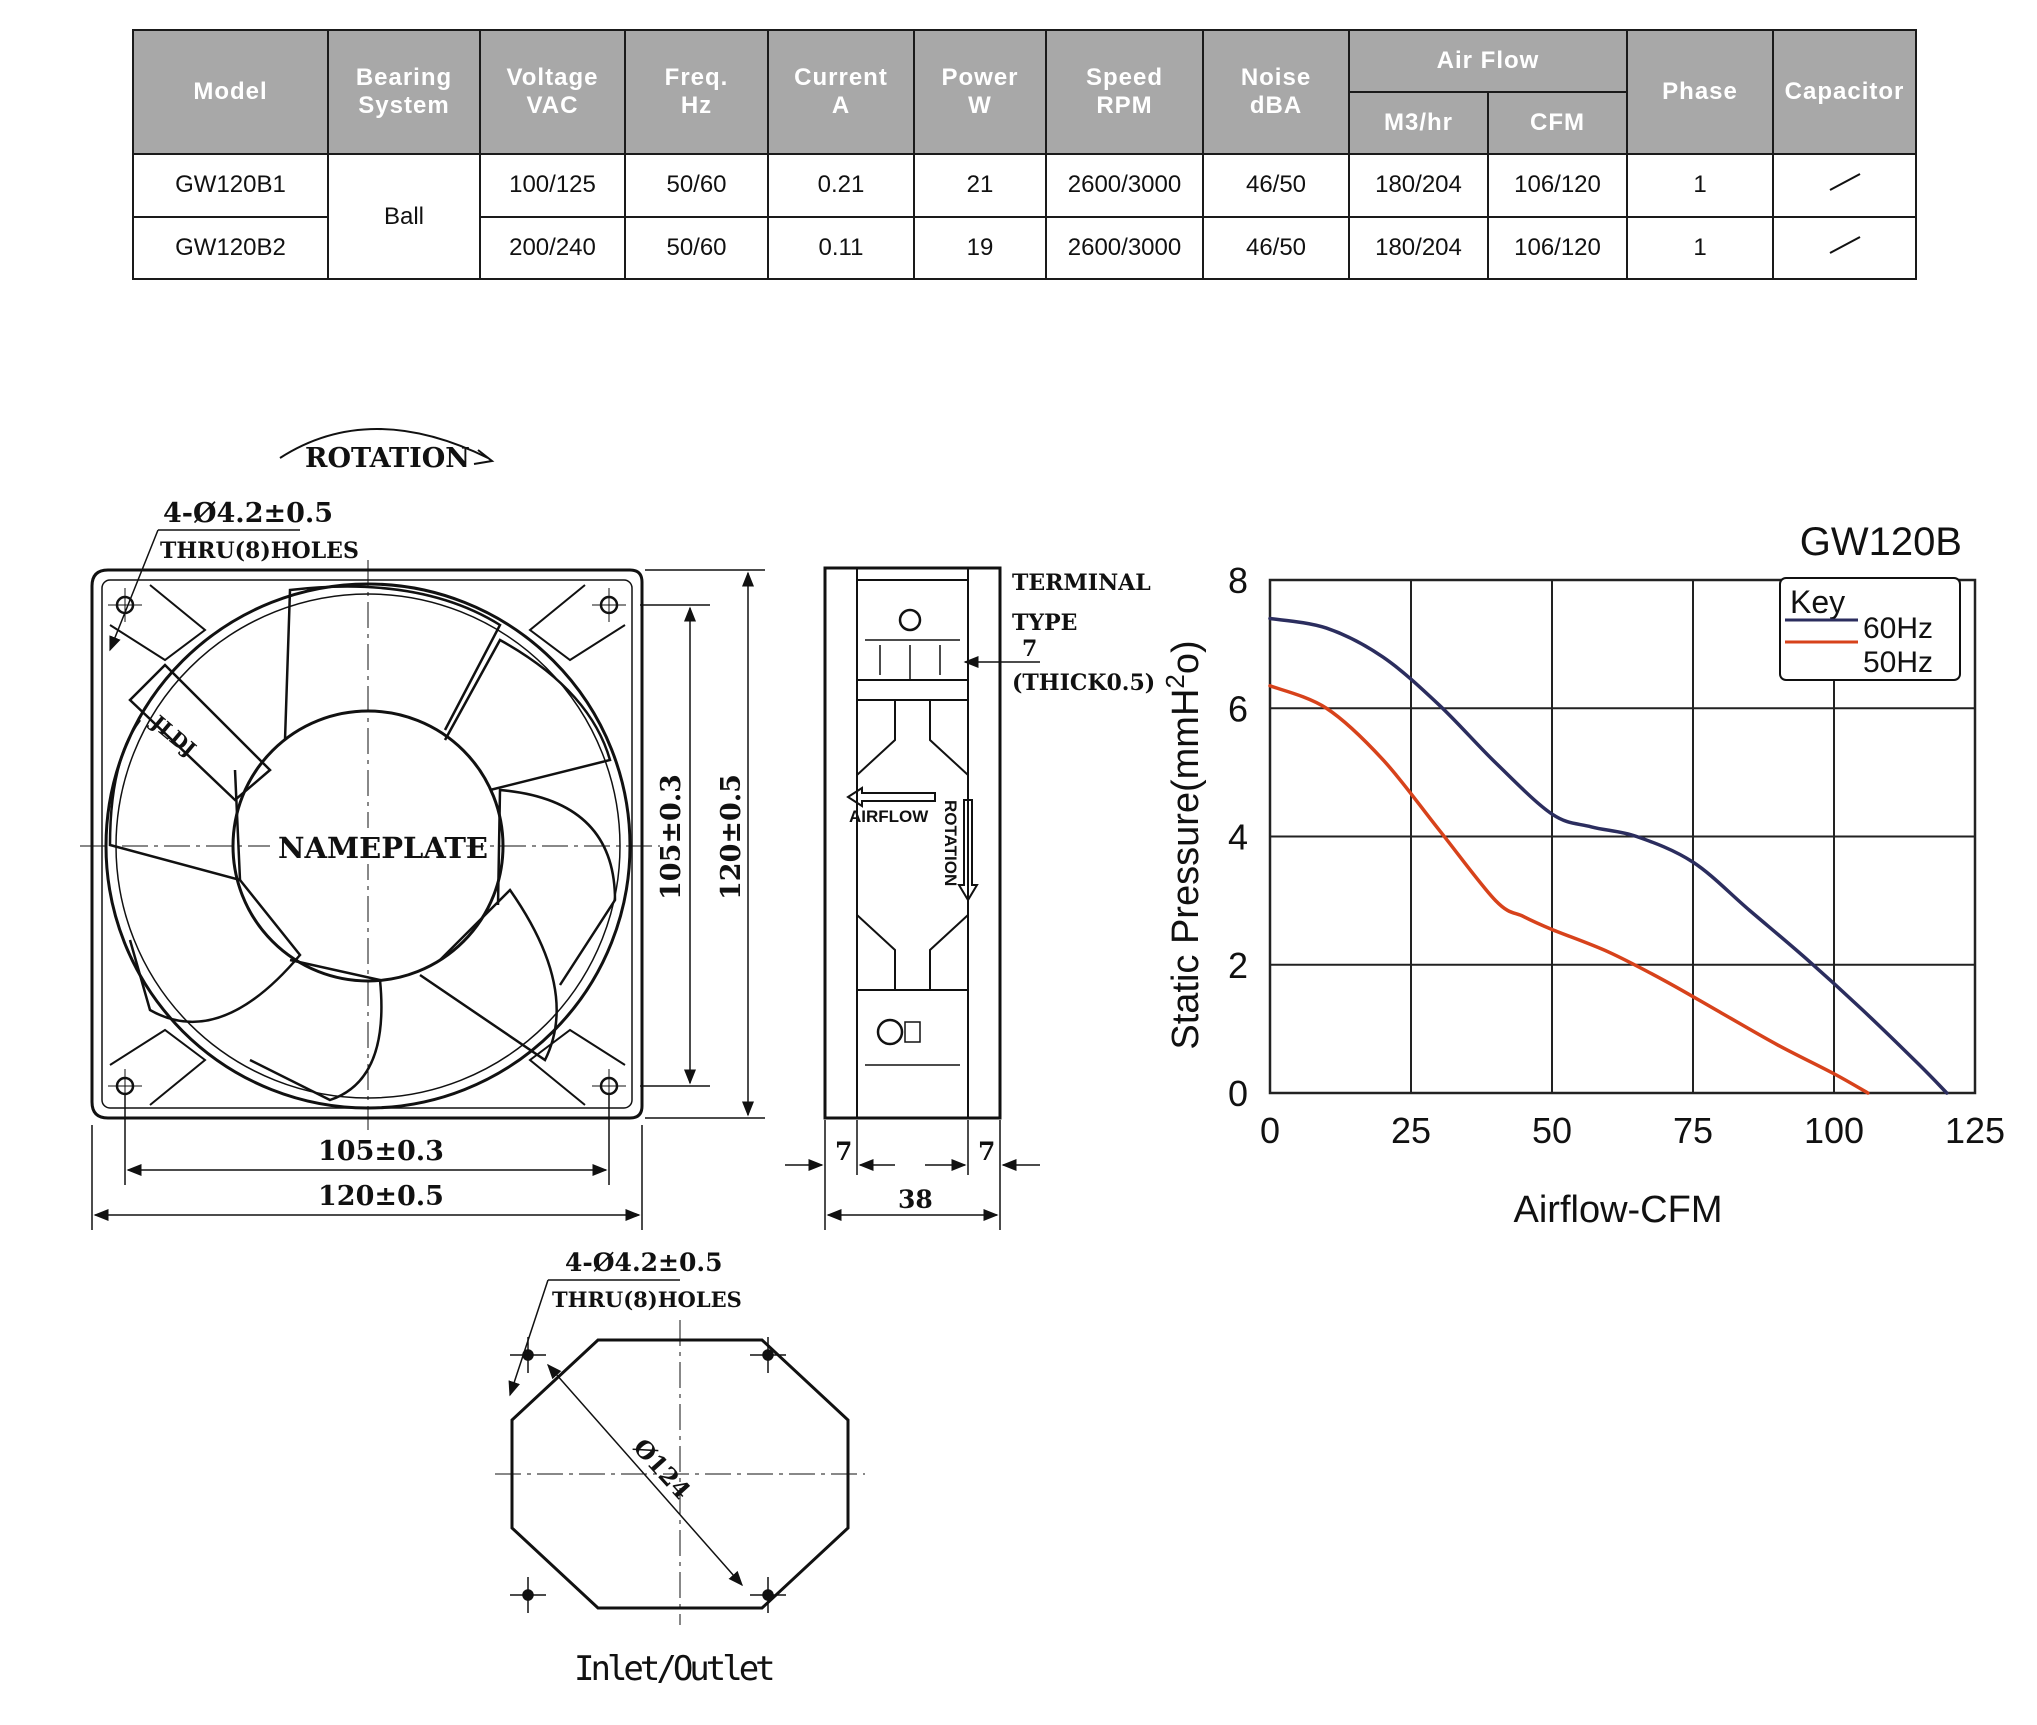  Describe the element at coordinates (843, 1151) in the screenshot. I see `dim-side-left: 7` at that location.